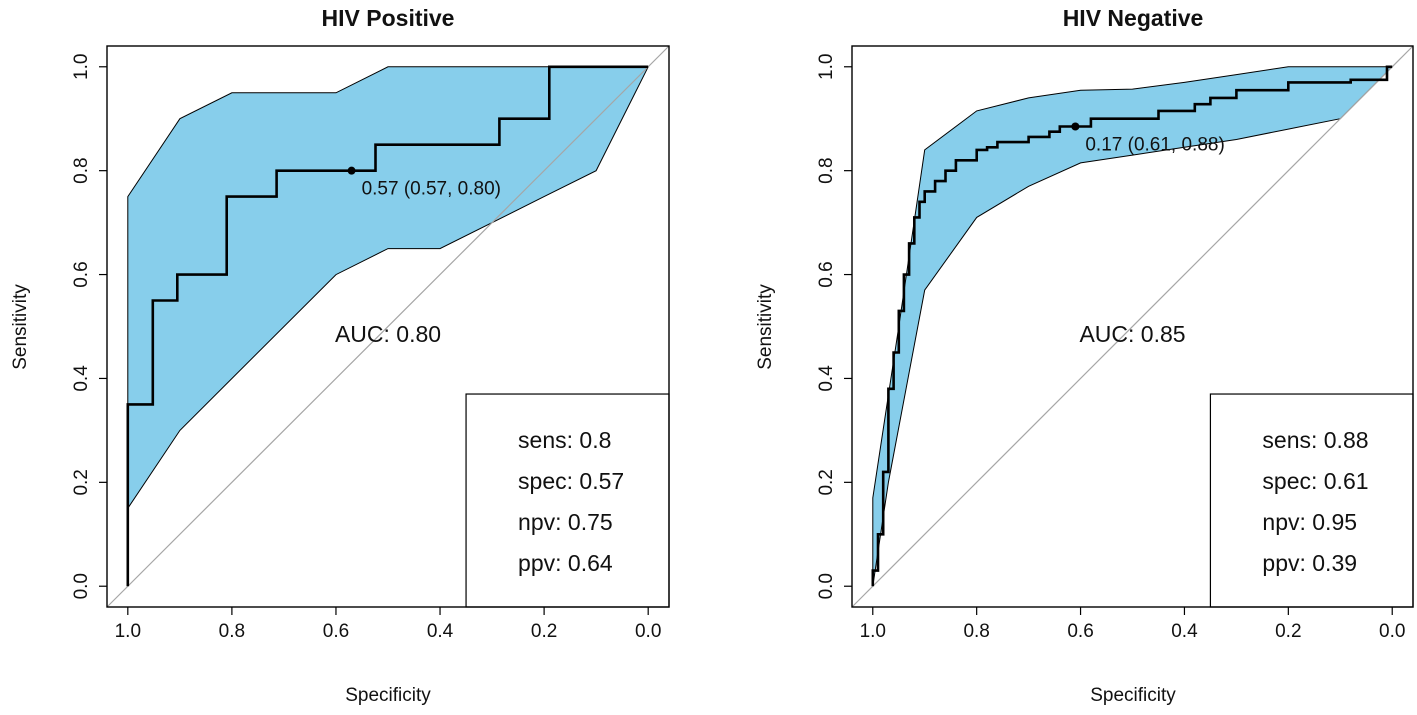 The image size is (1417, 715). I want to click on stat-line: ppv: 0.39, so click(1309, 563).